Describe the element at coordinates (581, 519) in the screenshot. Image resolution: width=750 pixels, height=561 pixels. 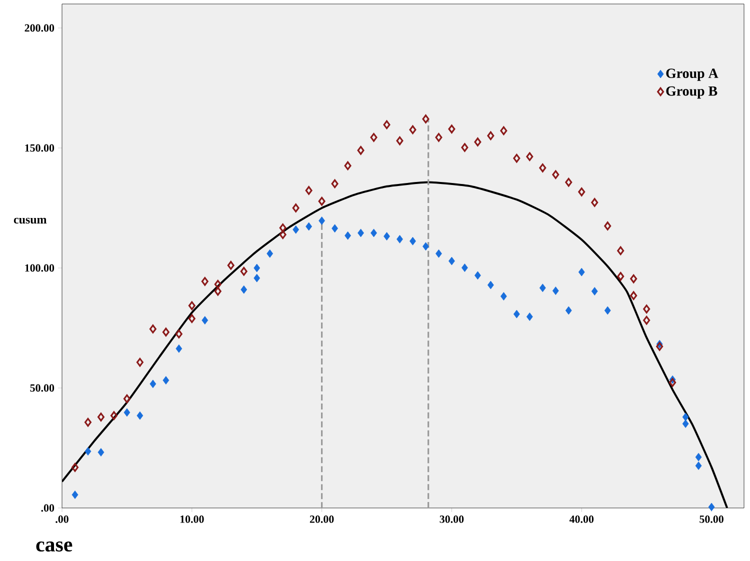
I see `x-tick-label: 40.00` at that location.